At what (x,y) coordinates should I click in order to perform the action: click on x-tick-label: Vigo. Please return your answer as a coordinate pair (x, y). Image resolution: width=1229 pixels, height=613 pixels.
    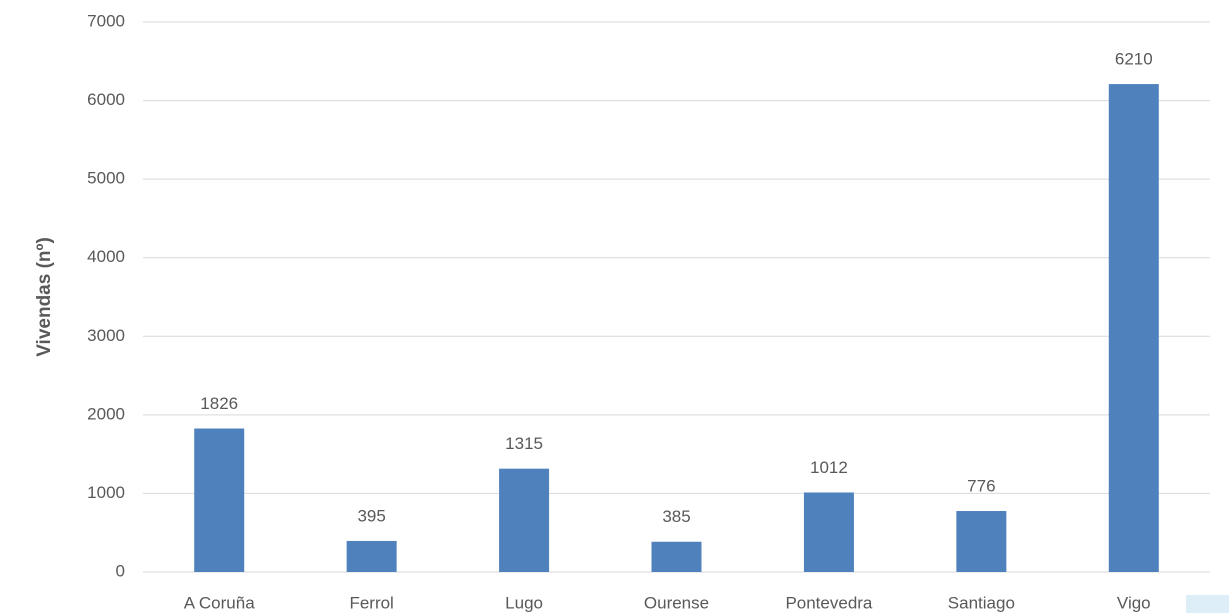
    Looking at the image, I should click on (1134, 602).